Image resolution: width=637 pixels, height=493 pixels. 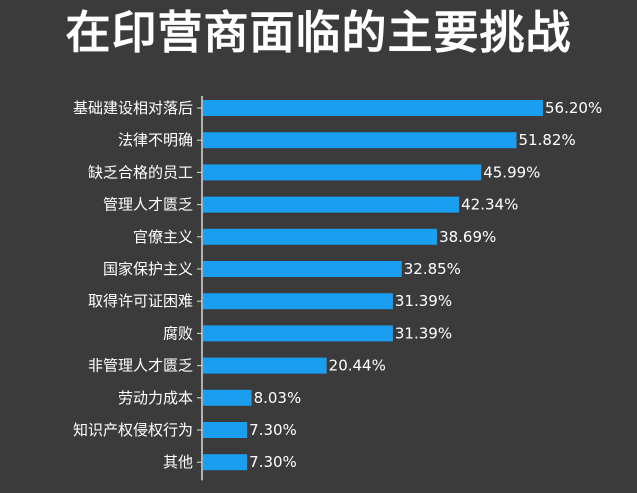 I want to click on value-label: 51.82%, so click(x=547, y=140).